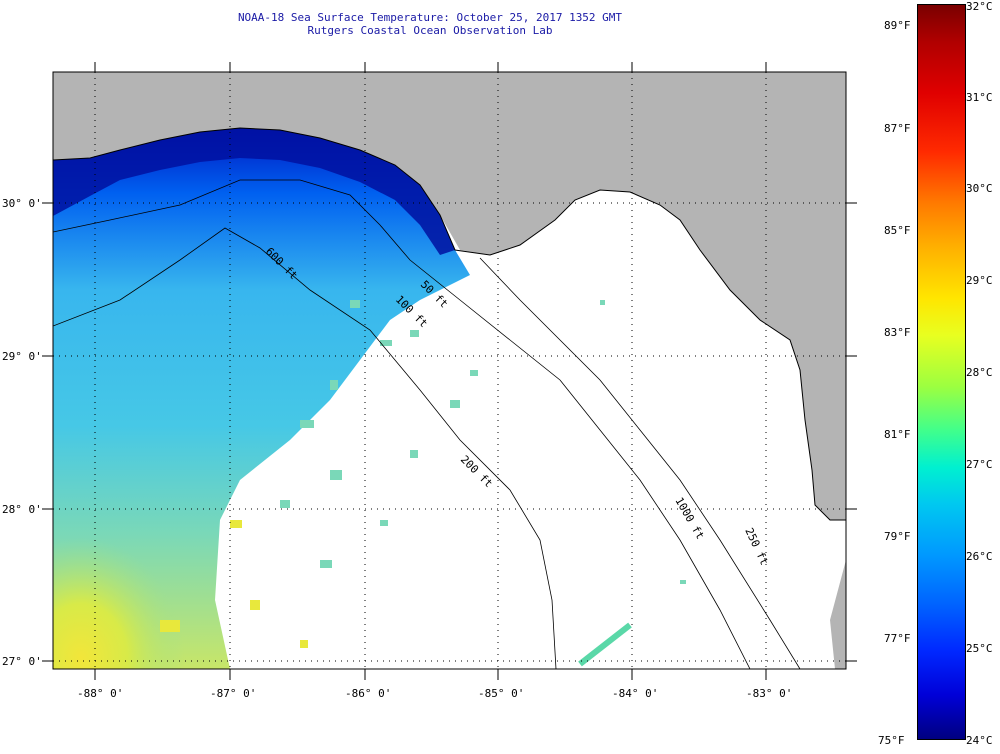  What do you see at coordinates (979, 740) in the screenshot?
I see `celsius-label: 24°C` at bounding box center [979, 740].